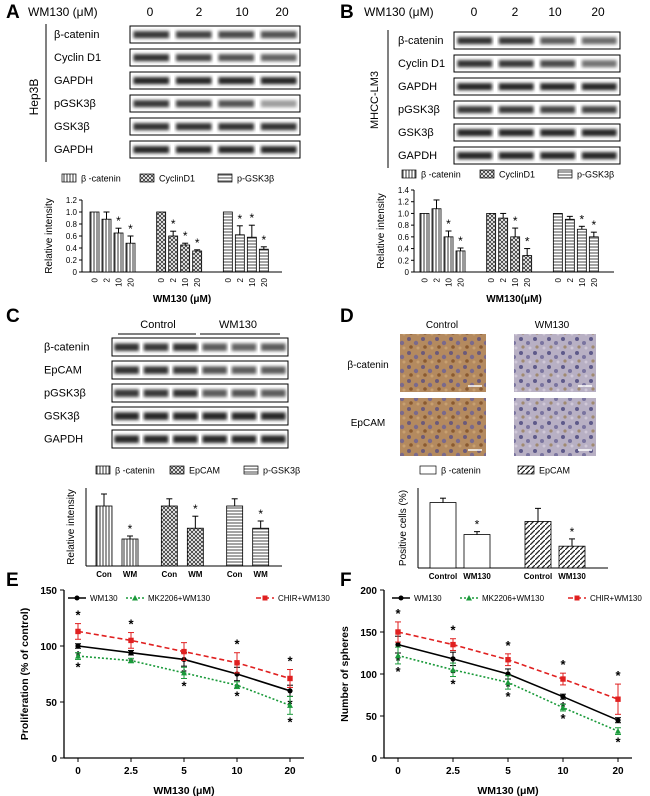  I want to click on ihc-image-wm130-beta-catenin, so click(555, 363).